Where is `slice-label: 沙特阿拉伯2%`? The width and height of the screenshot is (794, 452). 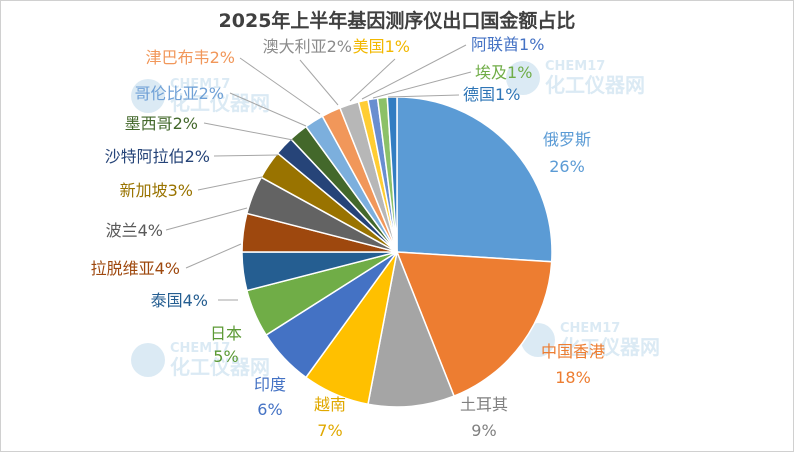
slice-label: 沙特阿拉伯2% is located at coordinates (157, 156).